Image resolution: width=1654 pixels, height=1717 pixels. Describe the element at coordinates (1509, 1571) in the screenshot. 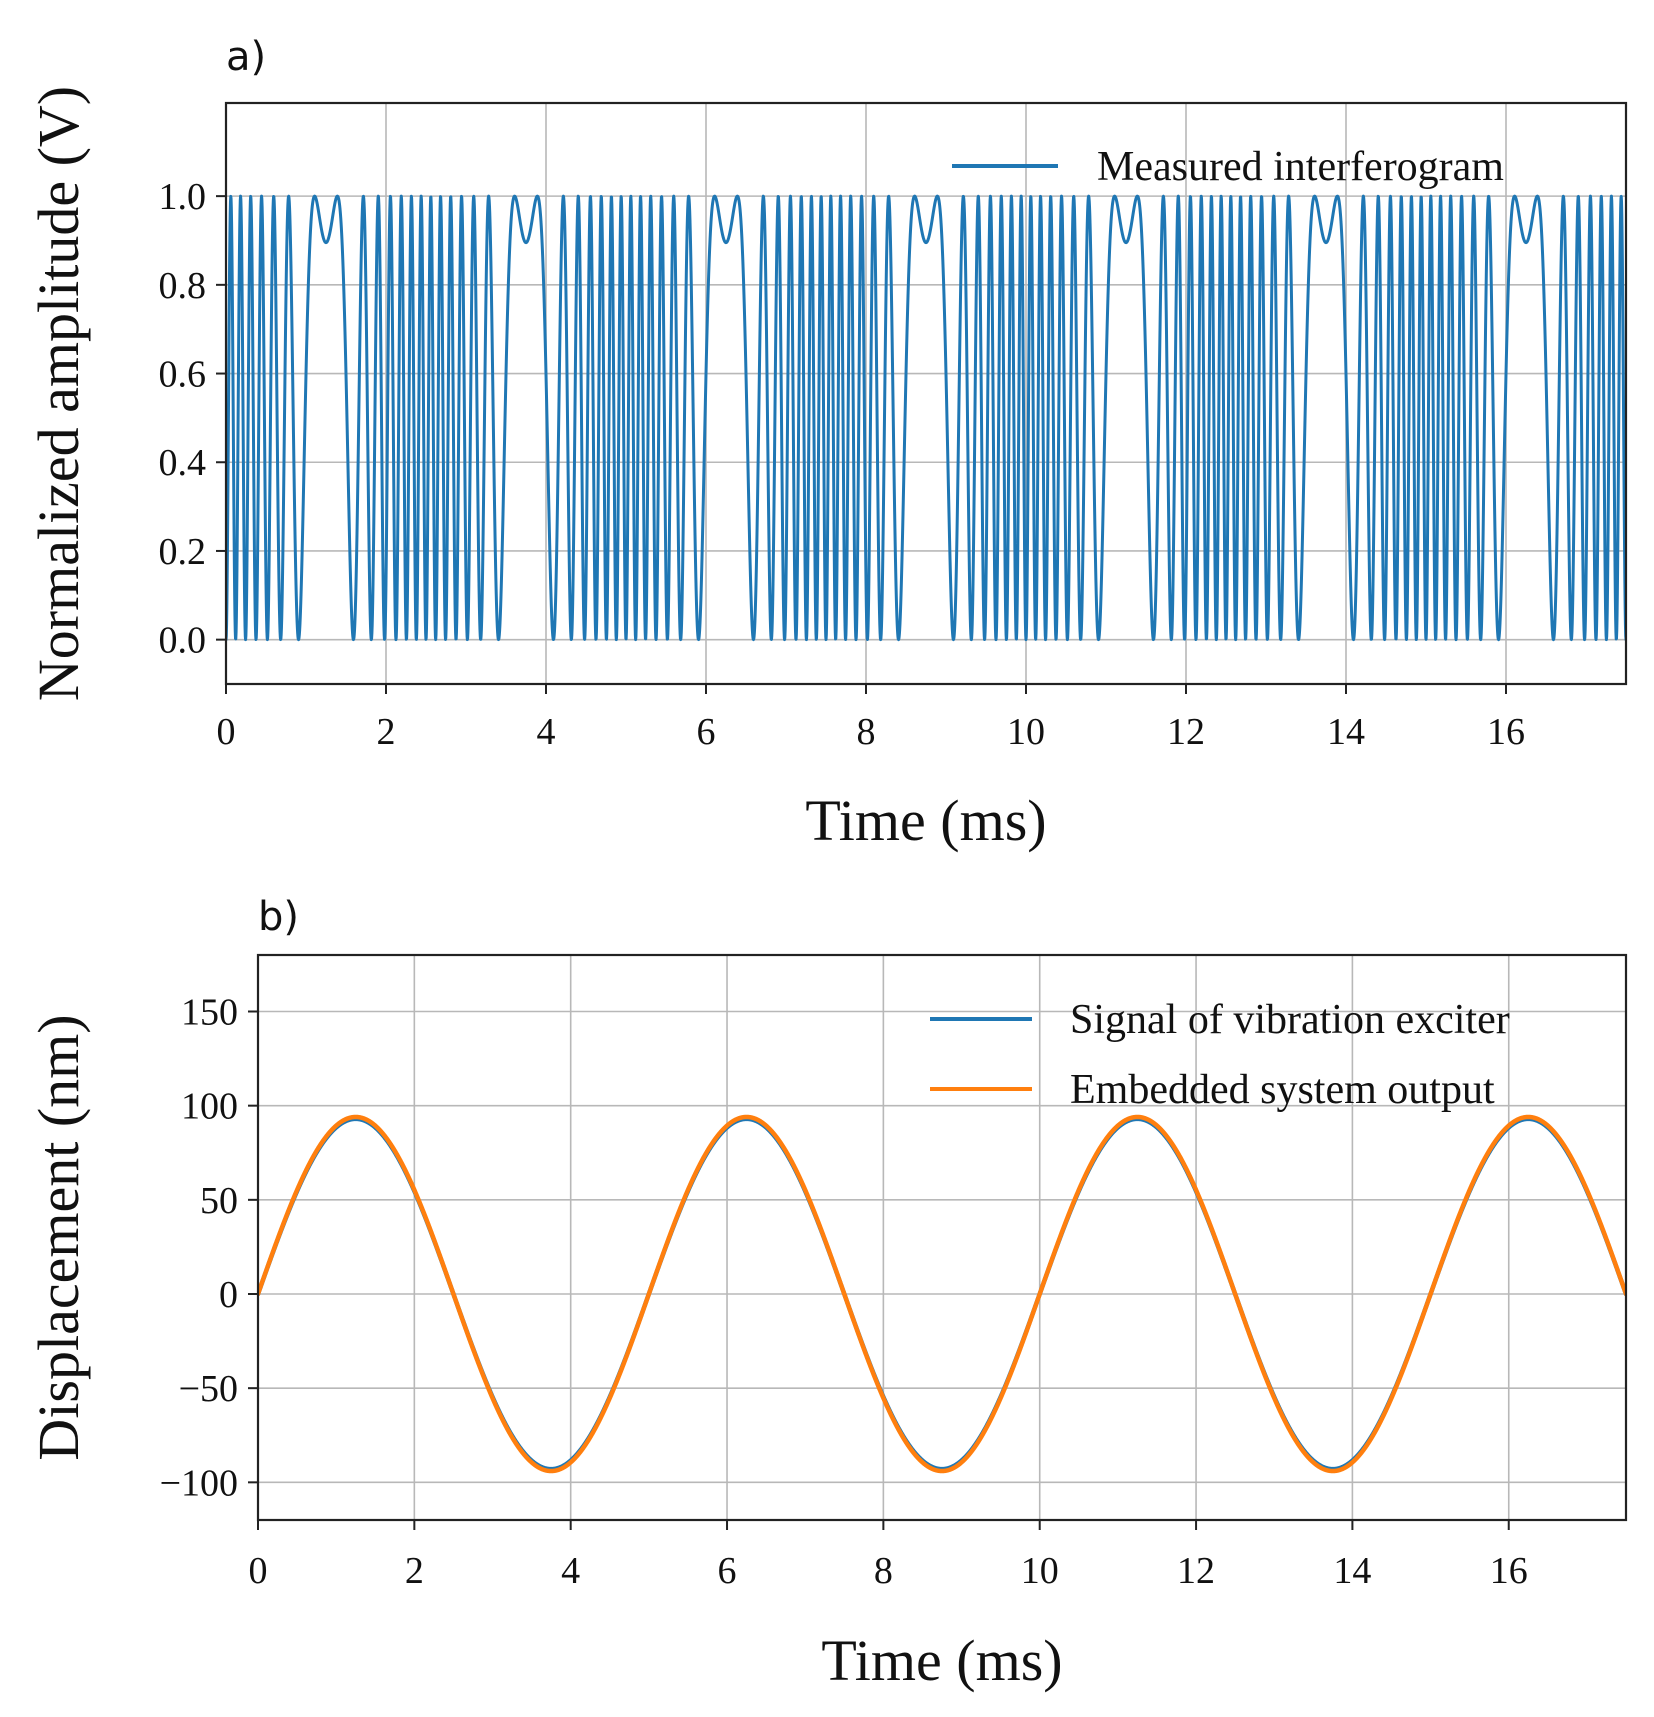

I see `panel-b-x-tick-label: 16` at that location.